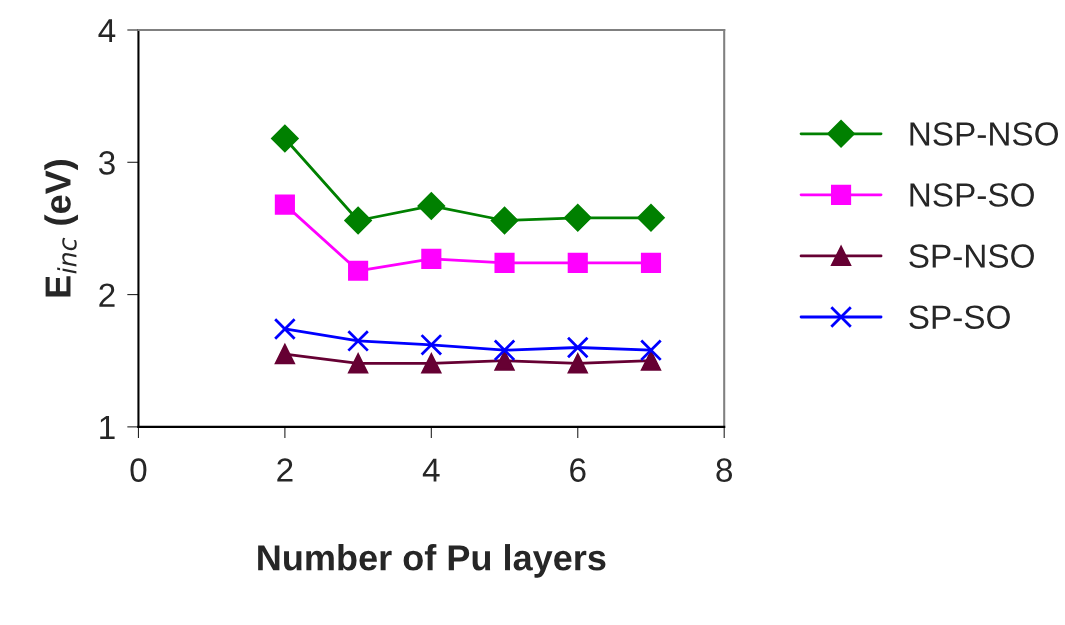 This screenshot has height=625, width=1065. What do you see at coordinates (138, 470) in the screenshot?
I see `x-tick-label: 0` at bounding box center [138, 470].